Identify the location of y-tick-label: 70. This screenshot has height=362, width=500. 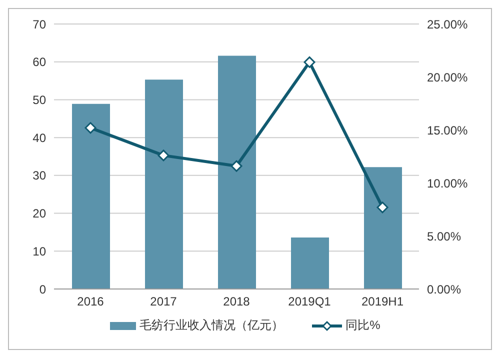
(39, 24).